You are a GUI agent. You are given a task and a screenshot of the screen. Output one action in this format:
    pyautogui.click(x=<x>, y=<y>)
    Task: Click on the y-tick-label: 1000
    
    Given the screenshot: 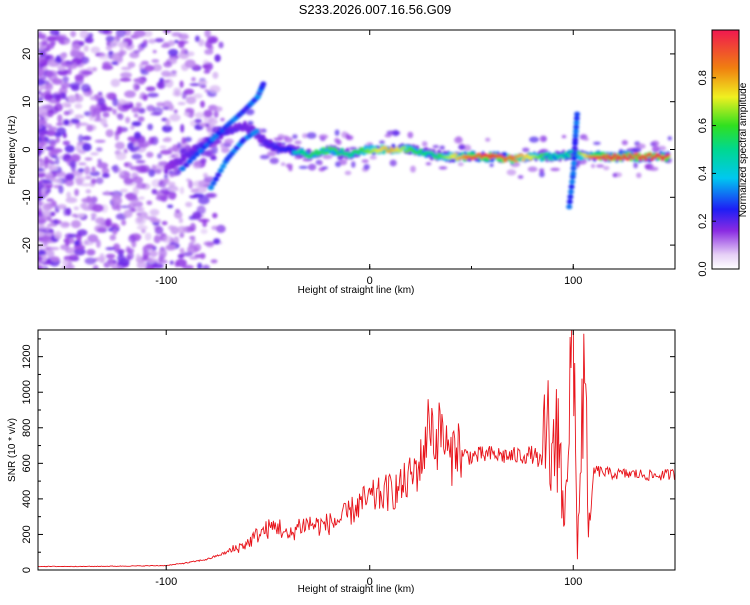 What is the action you would take?
    pyautogui.click(x=27, y=392)
    